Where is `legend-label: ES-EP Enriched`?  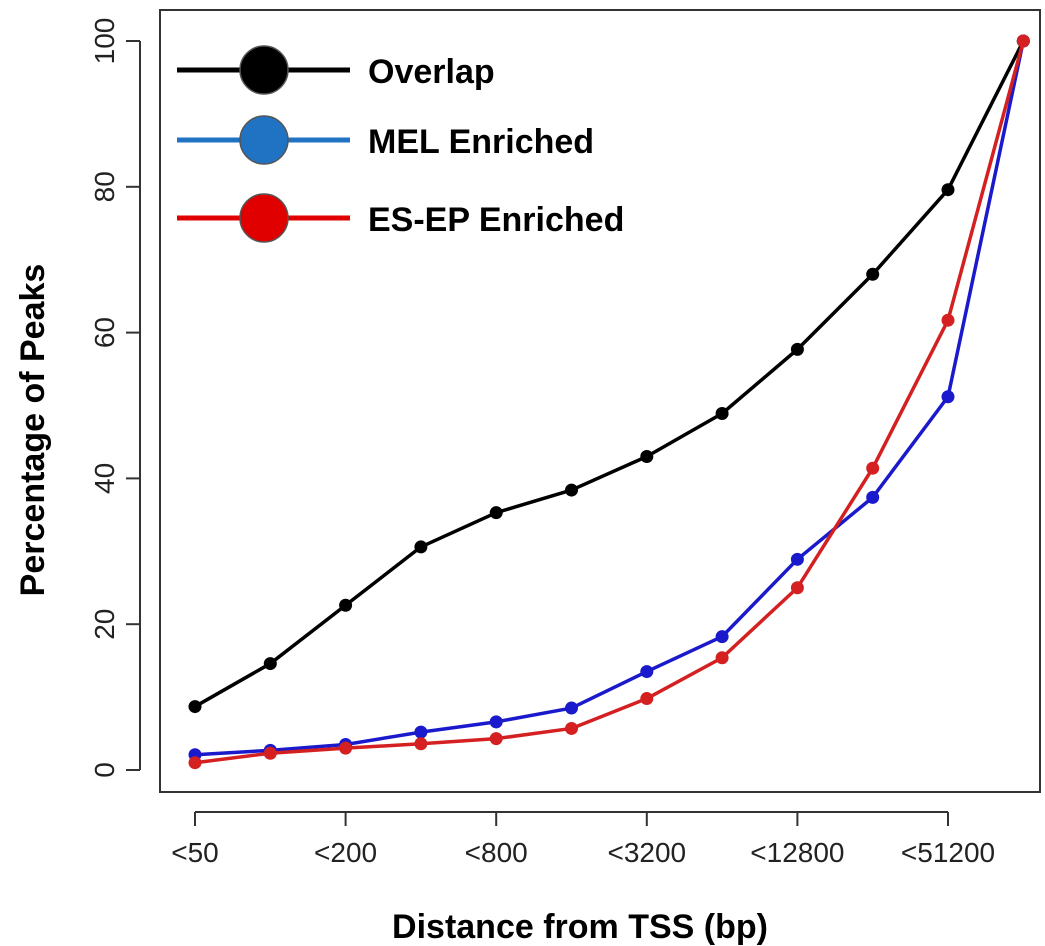 legend-label: ES-EP Enriched is located at coordinates (496, 220).